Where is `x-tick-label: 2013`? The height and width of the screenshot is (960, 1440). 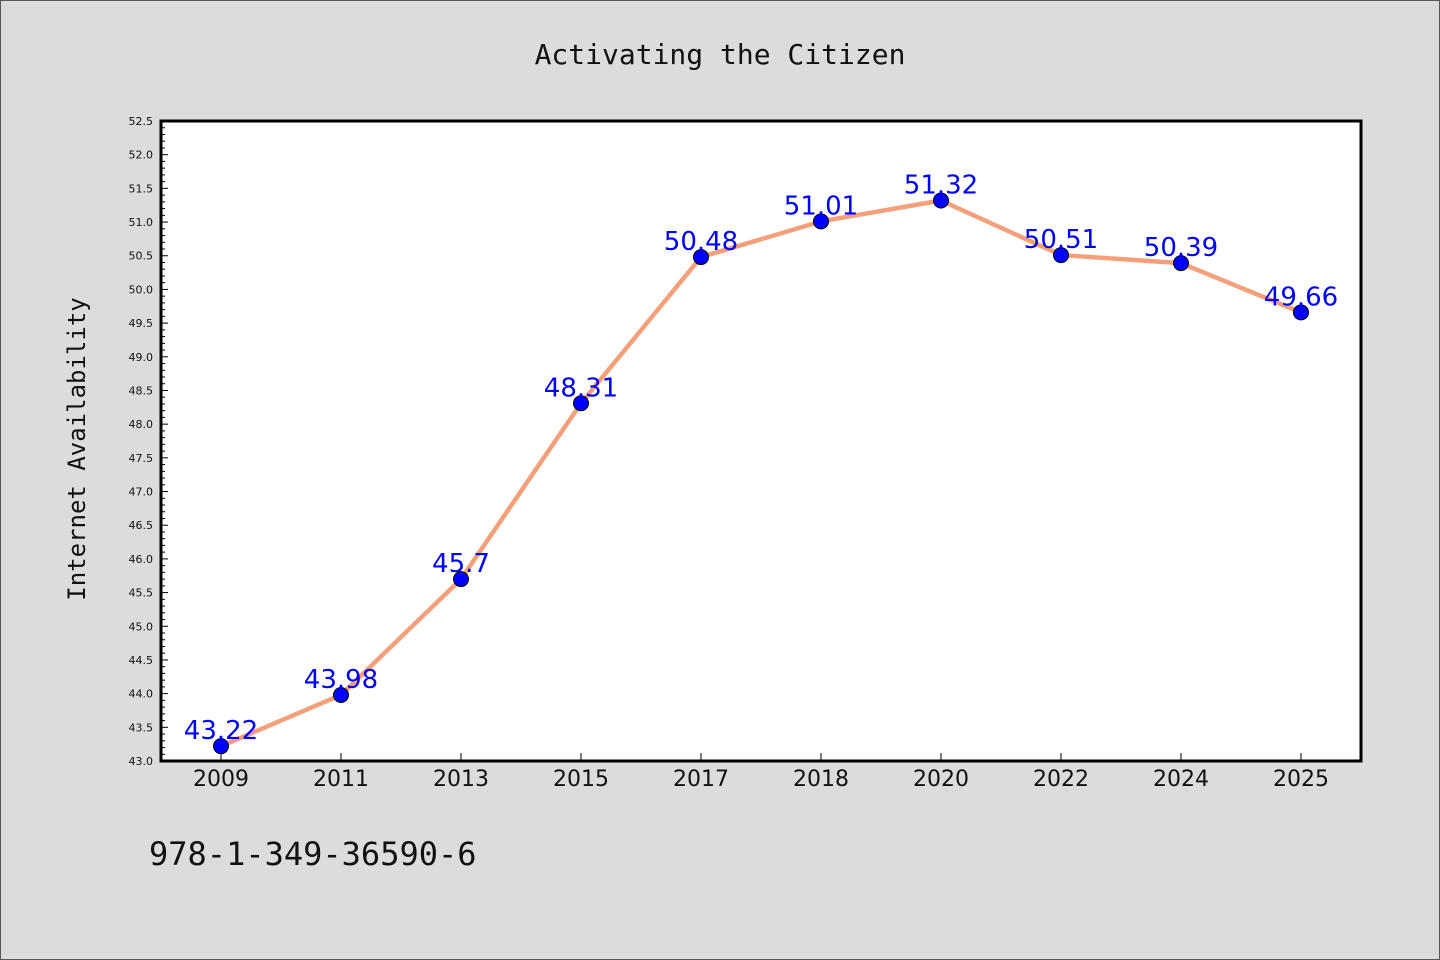
x-tick-label: 2013 is located at coordinates (461, 779).